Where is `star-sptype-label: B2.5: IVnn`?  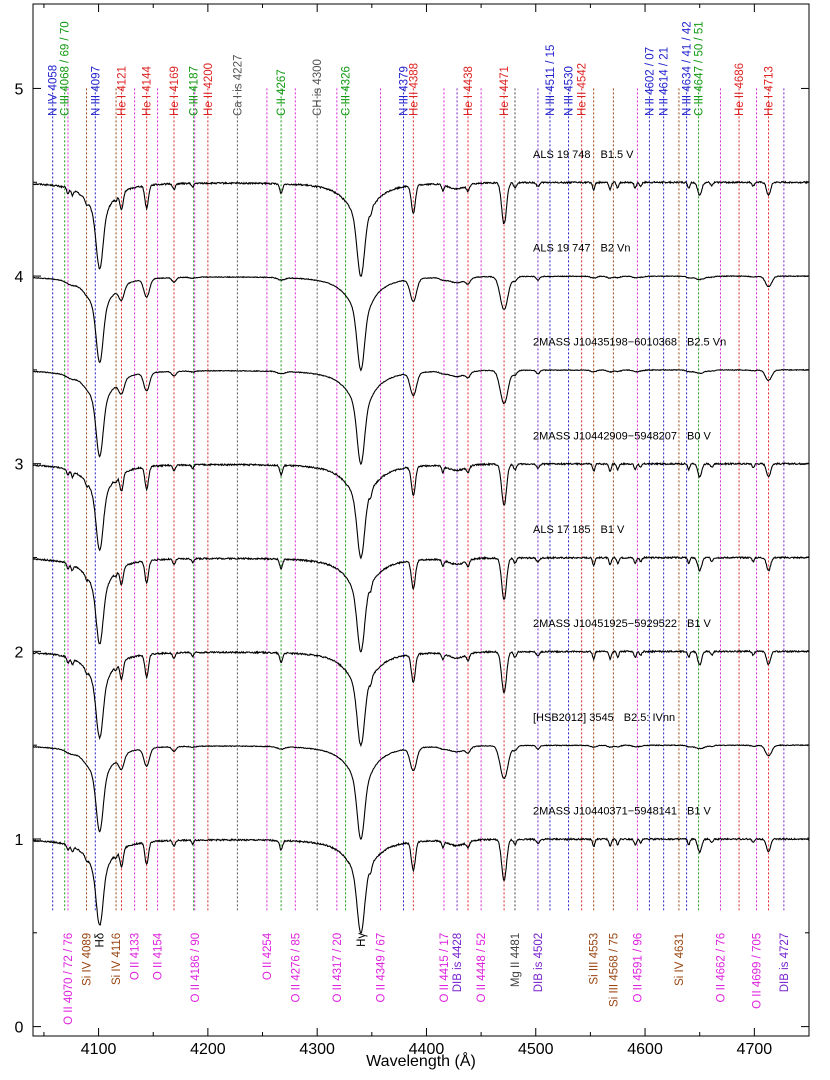
star-sptype-label: B2.5: IVnn is located at coordinates (649, 718).